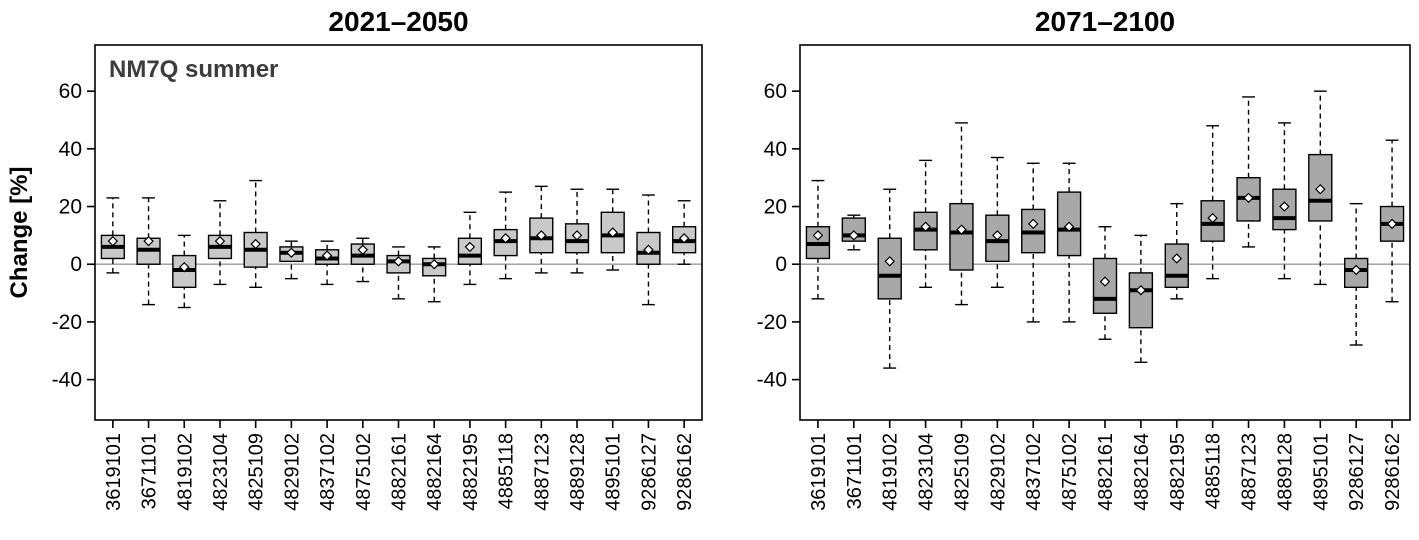 The width and height of the screenshot is (1419, 540). I want to click on x-tick-label: 9286127, so click(649, 472).